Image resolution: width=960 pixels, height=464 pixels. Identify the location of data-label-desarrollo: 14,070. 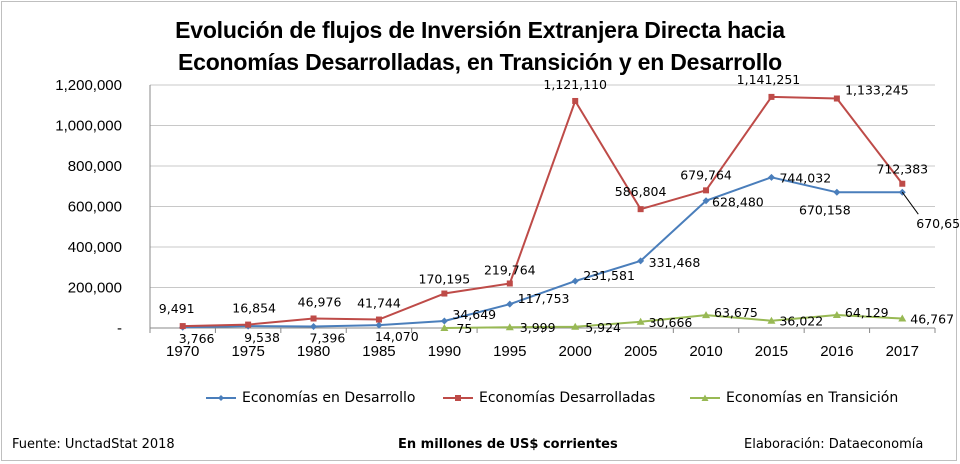
(397, 336).